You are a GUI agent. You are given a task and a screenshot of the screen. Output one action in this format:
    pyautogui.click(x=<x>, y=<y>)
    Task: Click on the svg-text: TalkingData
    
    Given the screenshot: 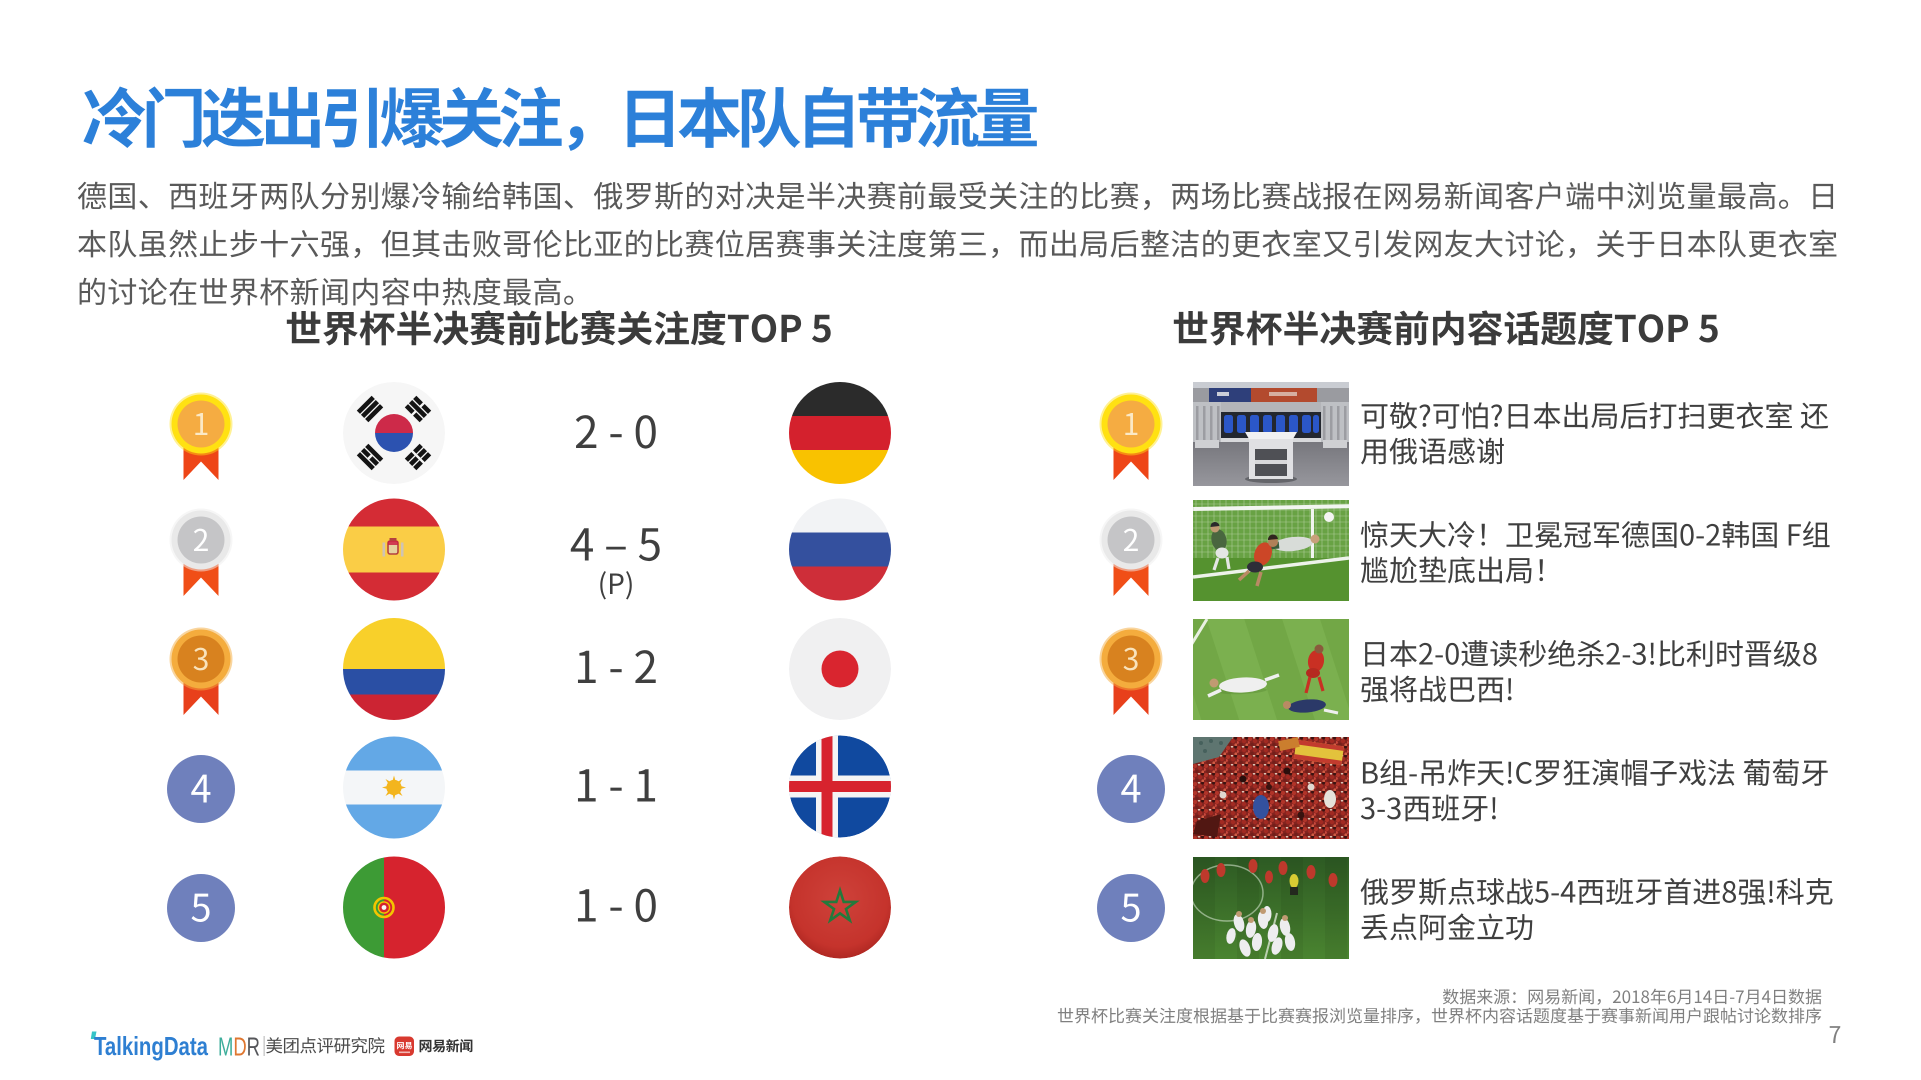 What is the action you would take?
    pyautogui.click(x=151, y=1046)
    